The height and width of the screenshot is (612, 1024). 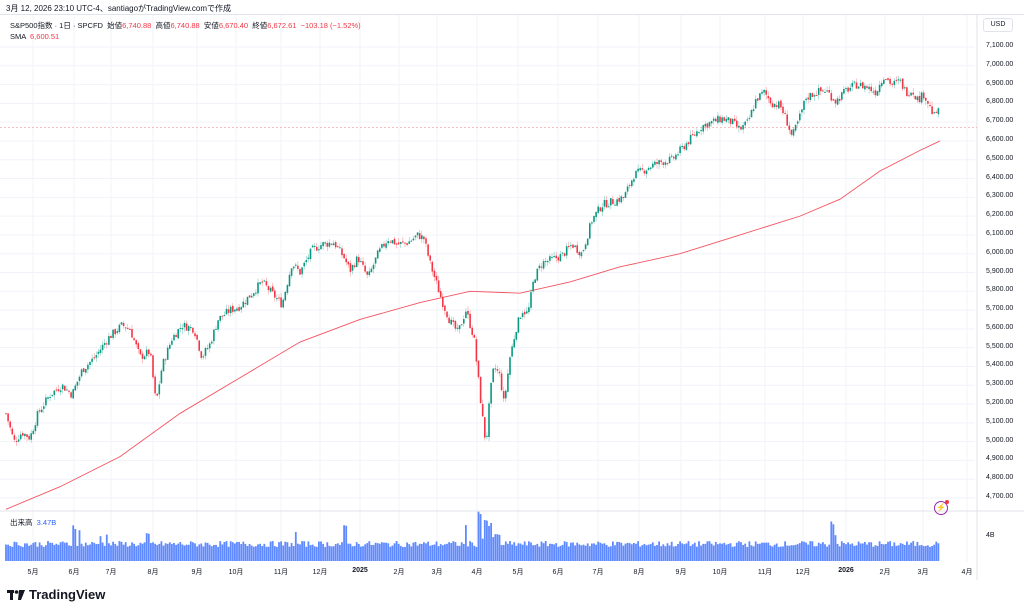 I want to click on price-tick: 5,500.00, so click(x=1000, y=346).